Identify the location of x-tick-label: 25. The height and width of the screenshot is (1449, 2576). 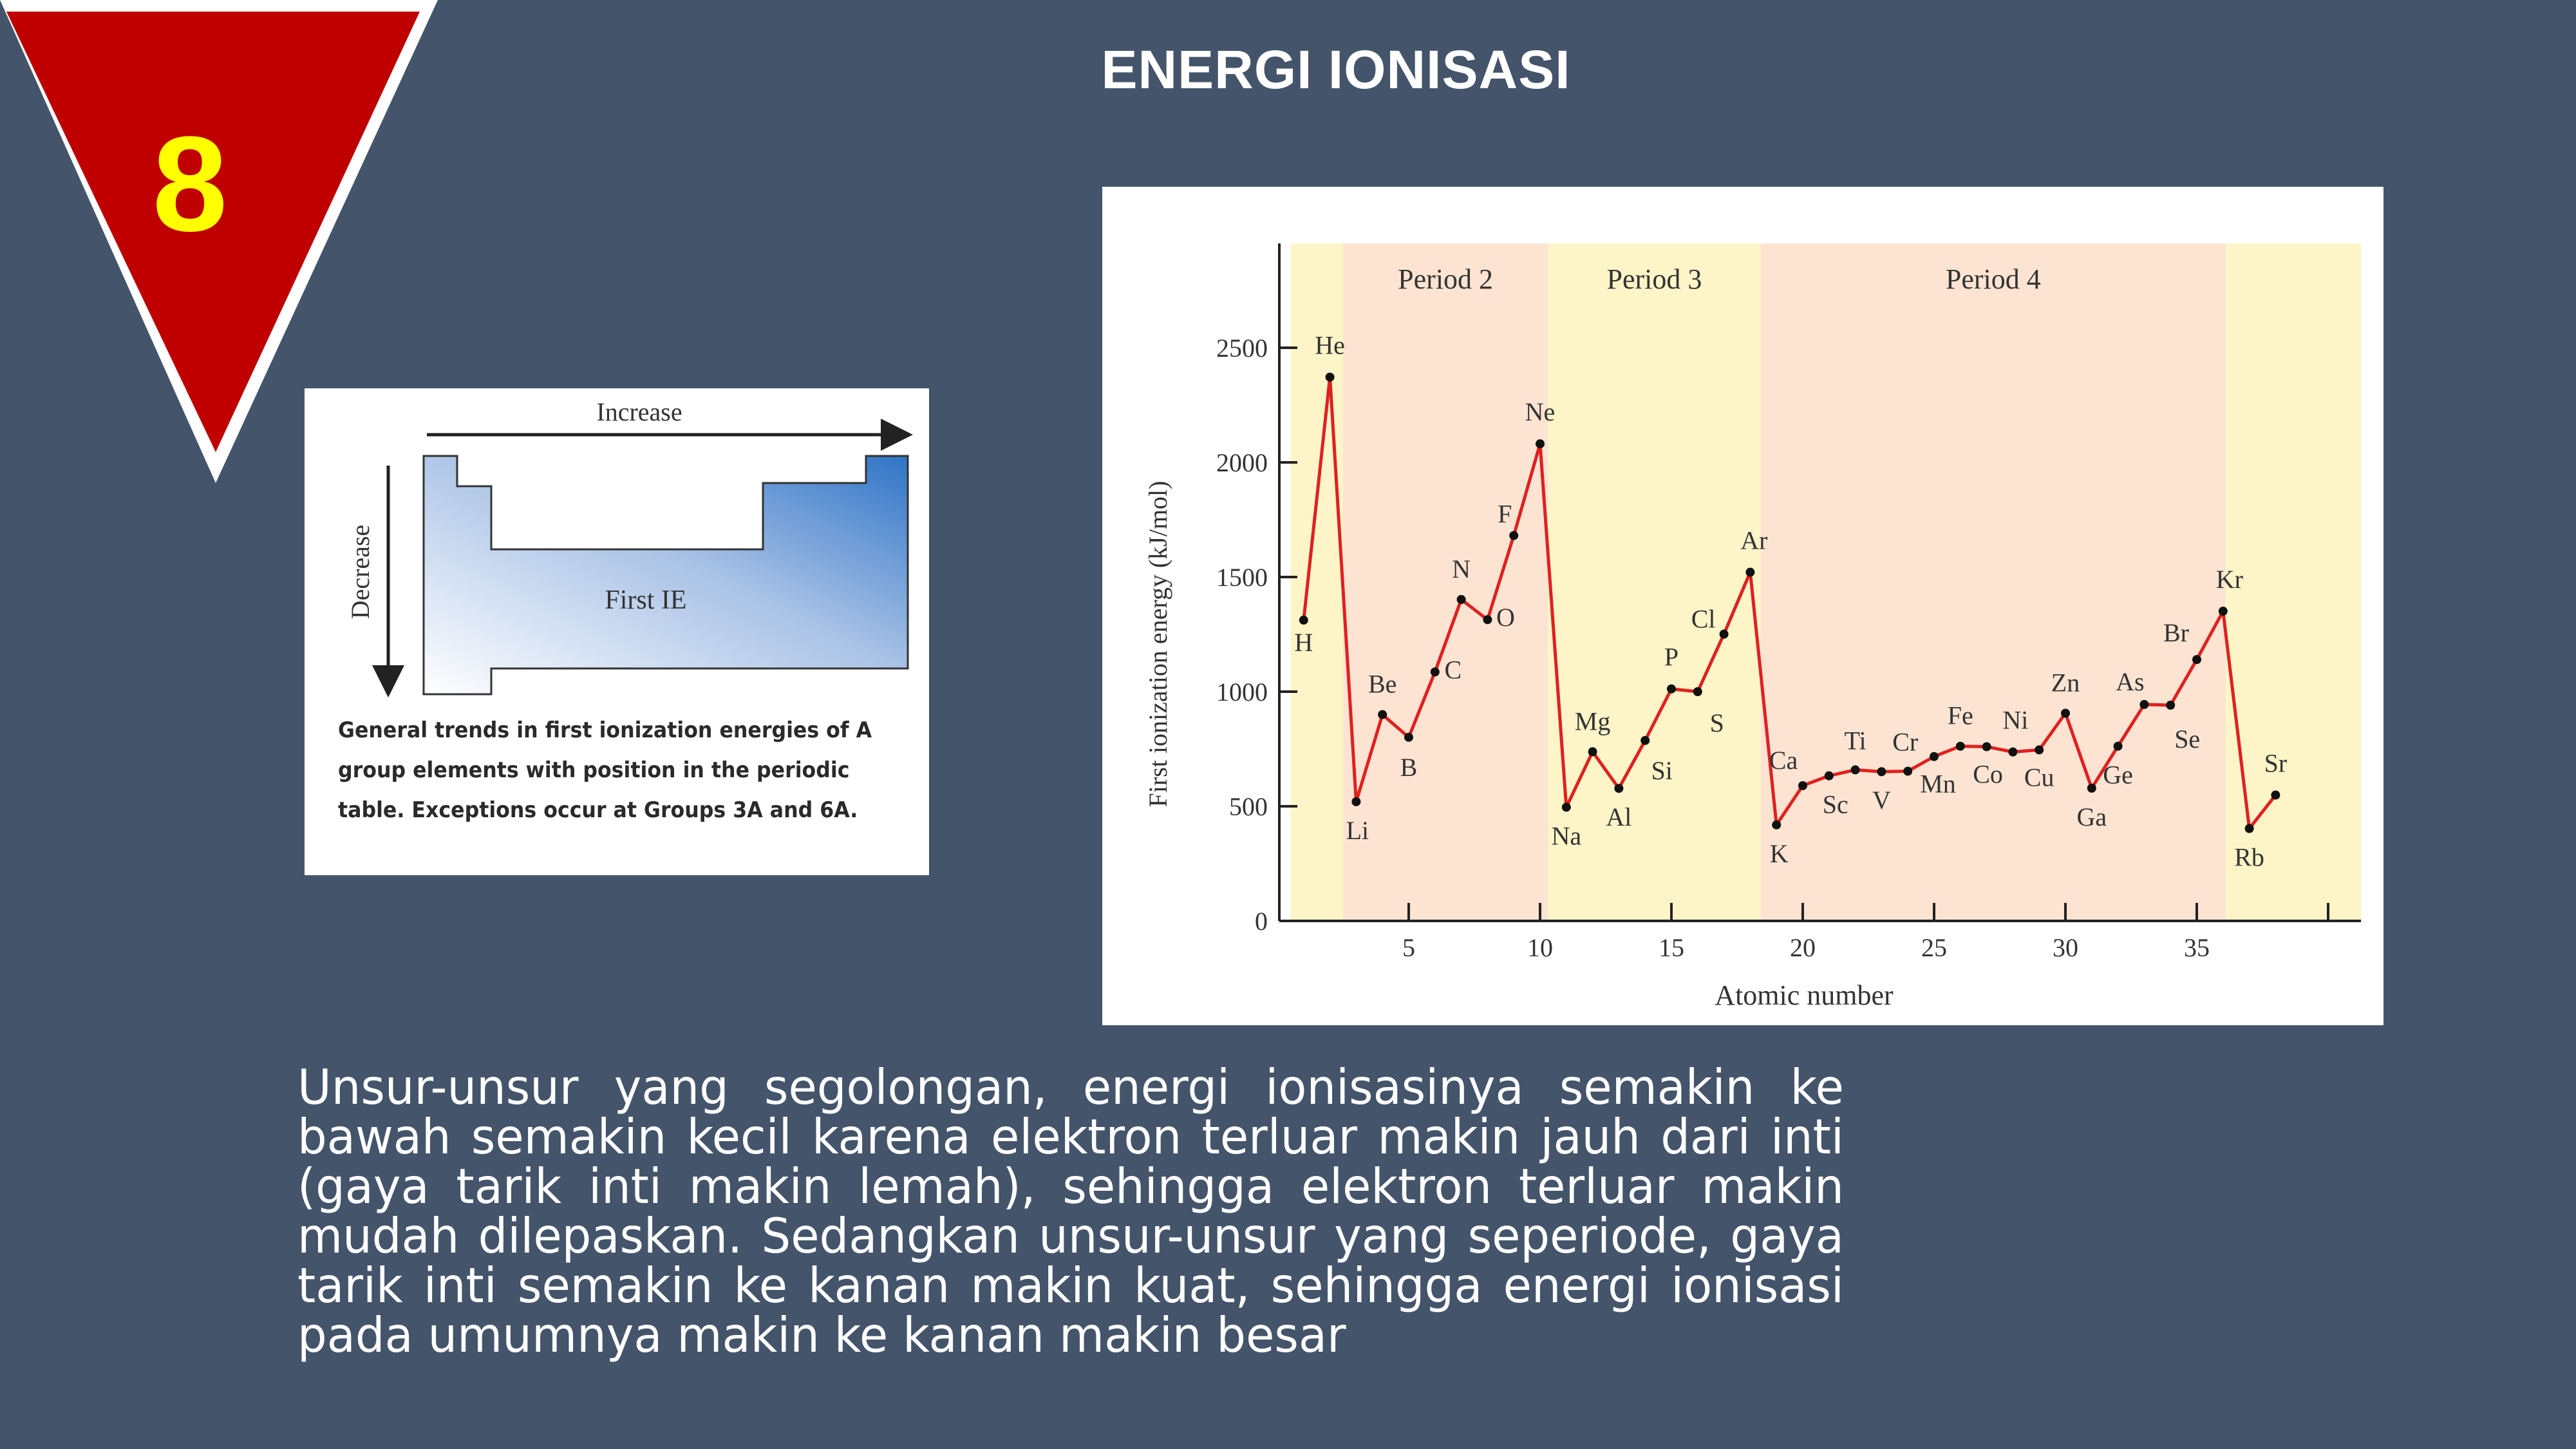
(1934, 947).